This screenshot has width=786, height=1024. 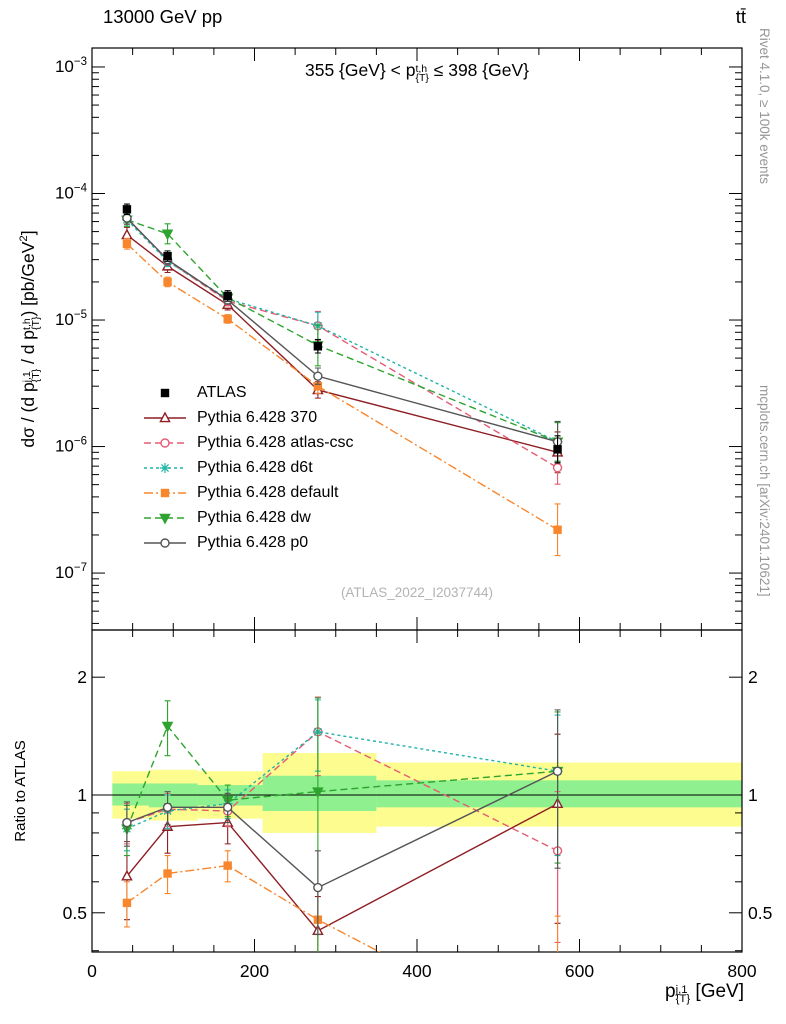 I want to click on x-axis-label: p j,1 {T} [GeV], so click(x=618, y=993).